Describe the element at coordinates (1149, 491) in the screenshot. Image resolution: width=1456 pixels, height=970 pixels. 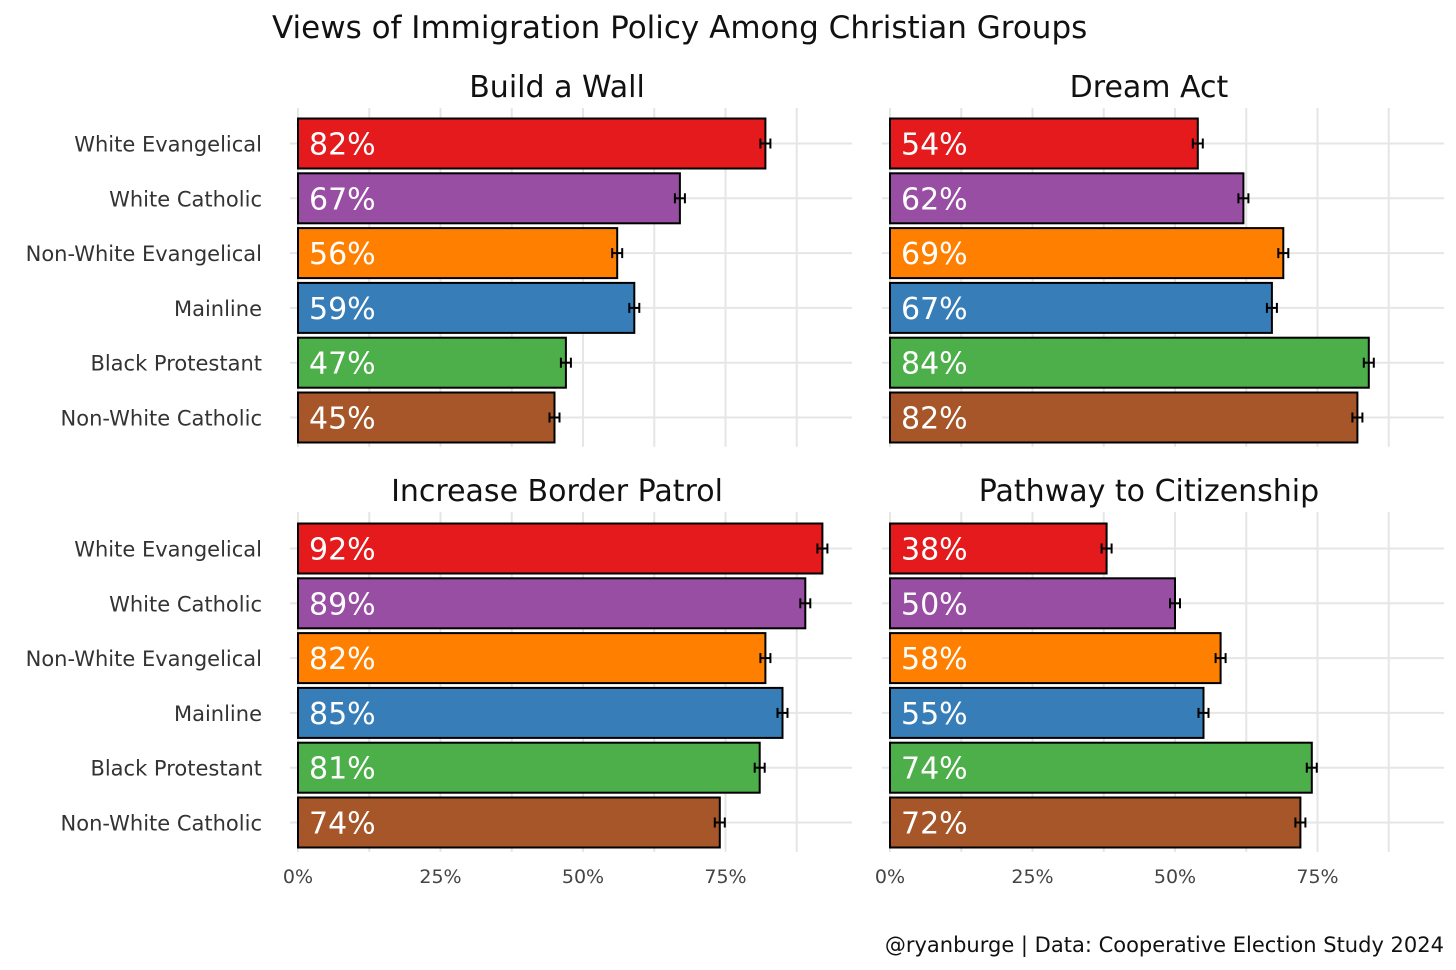
I see `panel-title: Pathway to Citizenship` at that location.